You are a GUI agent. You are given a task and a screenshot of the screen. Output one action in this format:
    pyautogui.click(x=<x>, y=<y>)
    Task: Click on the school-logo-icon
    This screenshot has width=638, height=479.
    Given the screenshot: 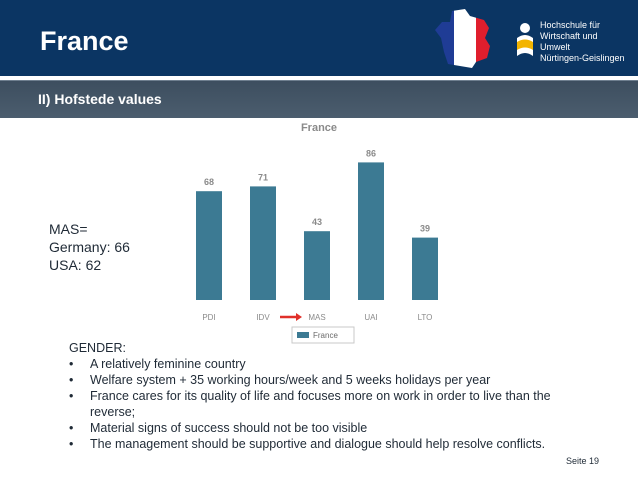 What is the action you would take?
    pyautogui.click(x=525, y=39)
    